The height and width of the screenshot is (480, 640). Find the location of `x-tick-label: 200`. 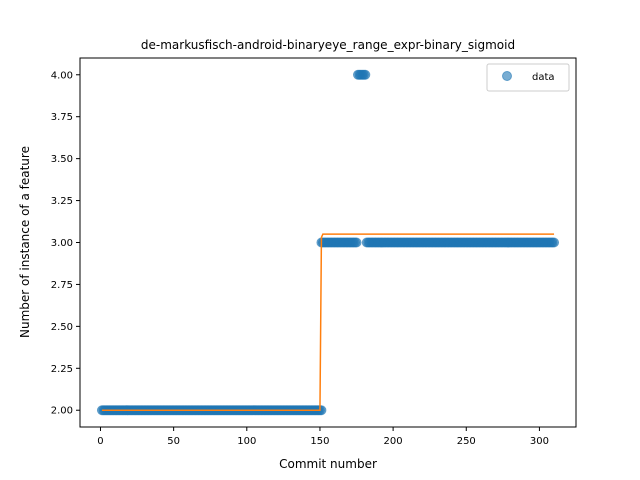

x-tick-label: 200 is located at coordinates (393, 441).